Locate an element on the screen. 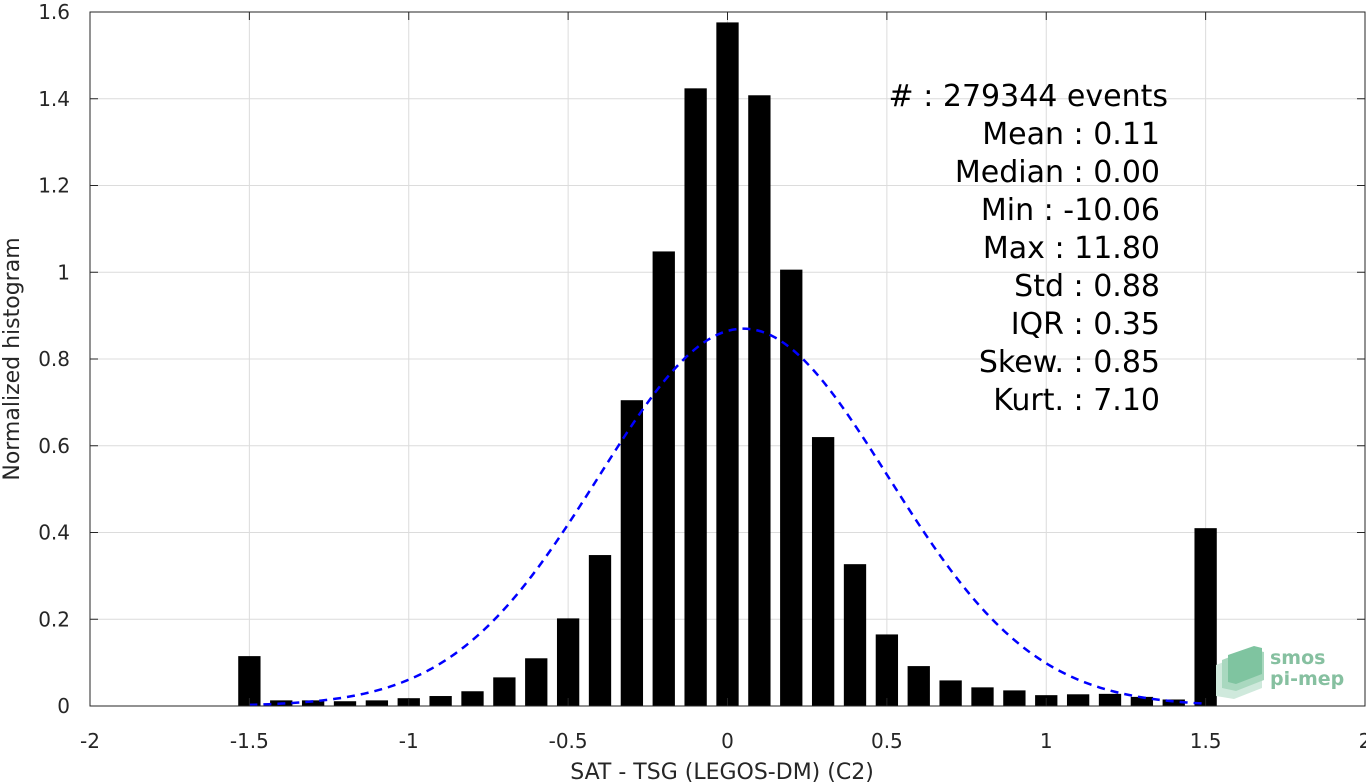 The height and width of the screenshot is (784, 1366). x-tick-label: -1 is located at coordinates (409, 741).